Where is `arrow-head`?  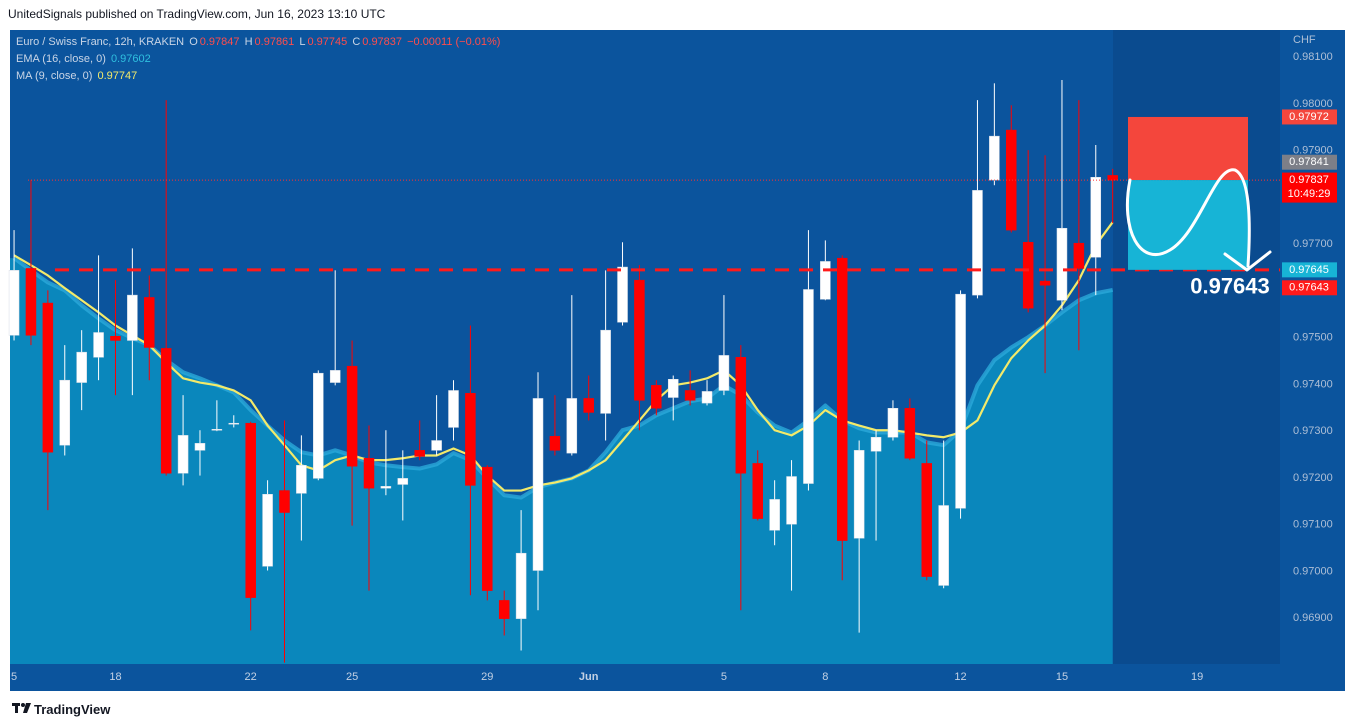
arrow-head is located at coordinates (1247, 261).